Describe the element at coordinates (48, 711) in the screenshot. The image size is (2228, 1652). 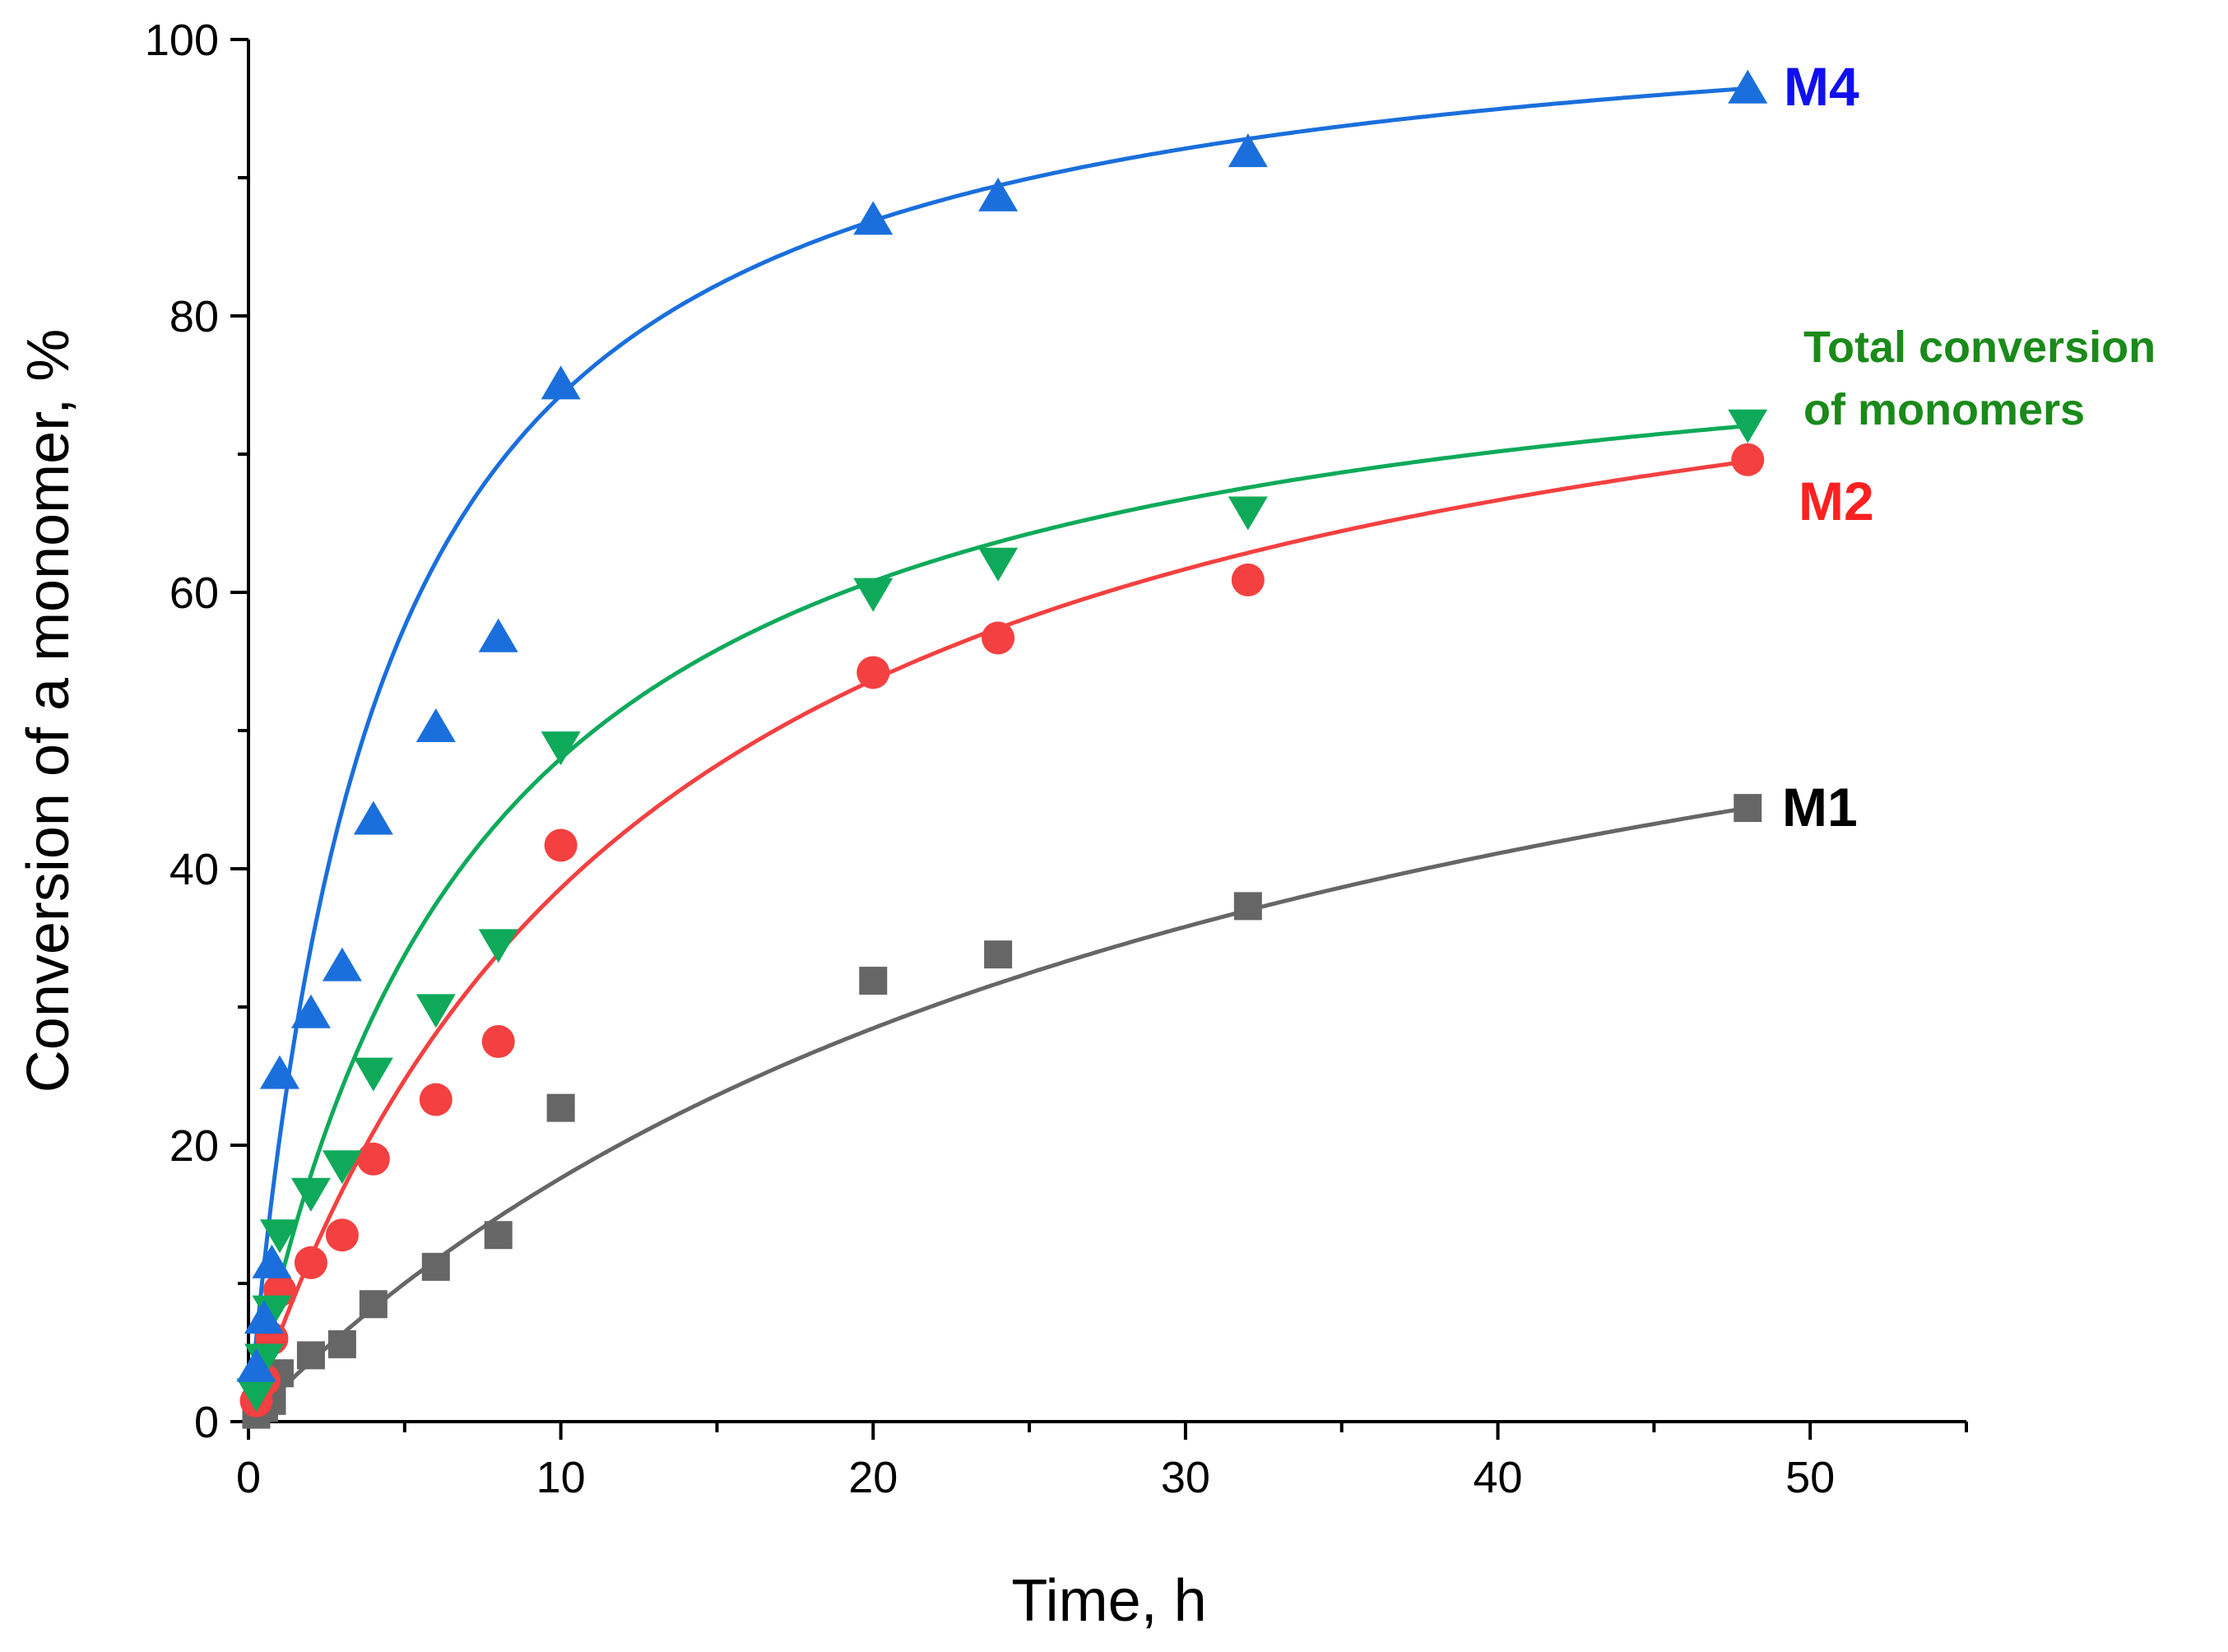
I see `y-axis-title: Conversion of a monomer, %` at that location.